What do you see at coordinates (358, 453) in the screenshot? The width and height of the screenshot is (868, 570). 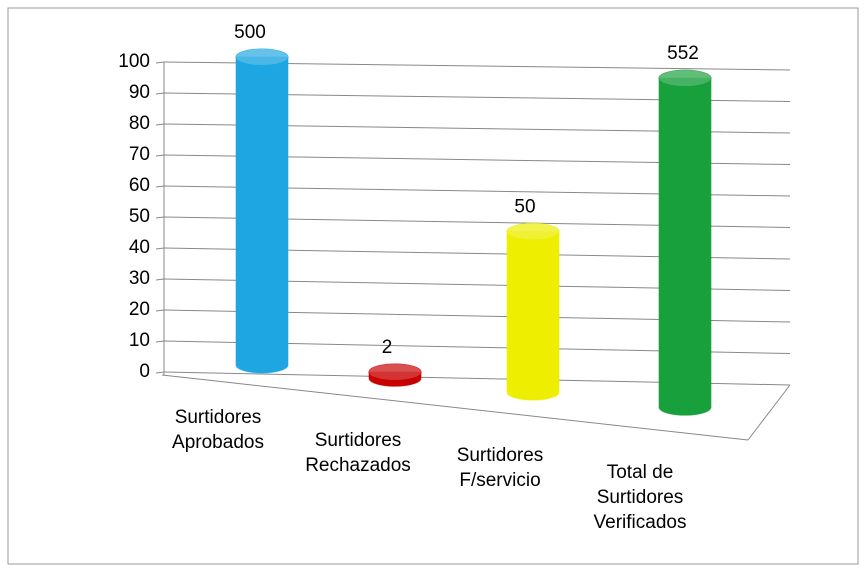 I see `x-tick-label: Surtidores Rechazados` at bounding box center [358, 453].